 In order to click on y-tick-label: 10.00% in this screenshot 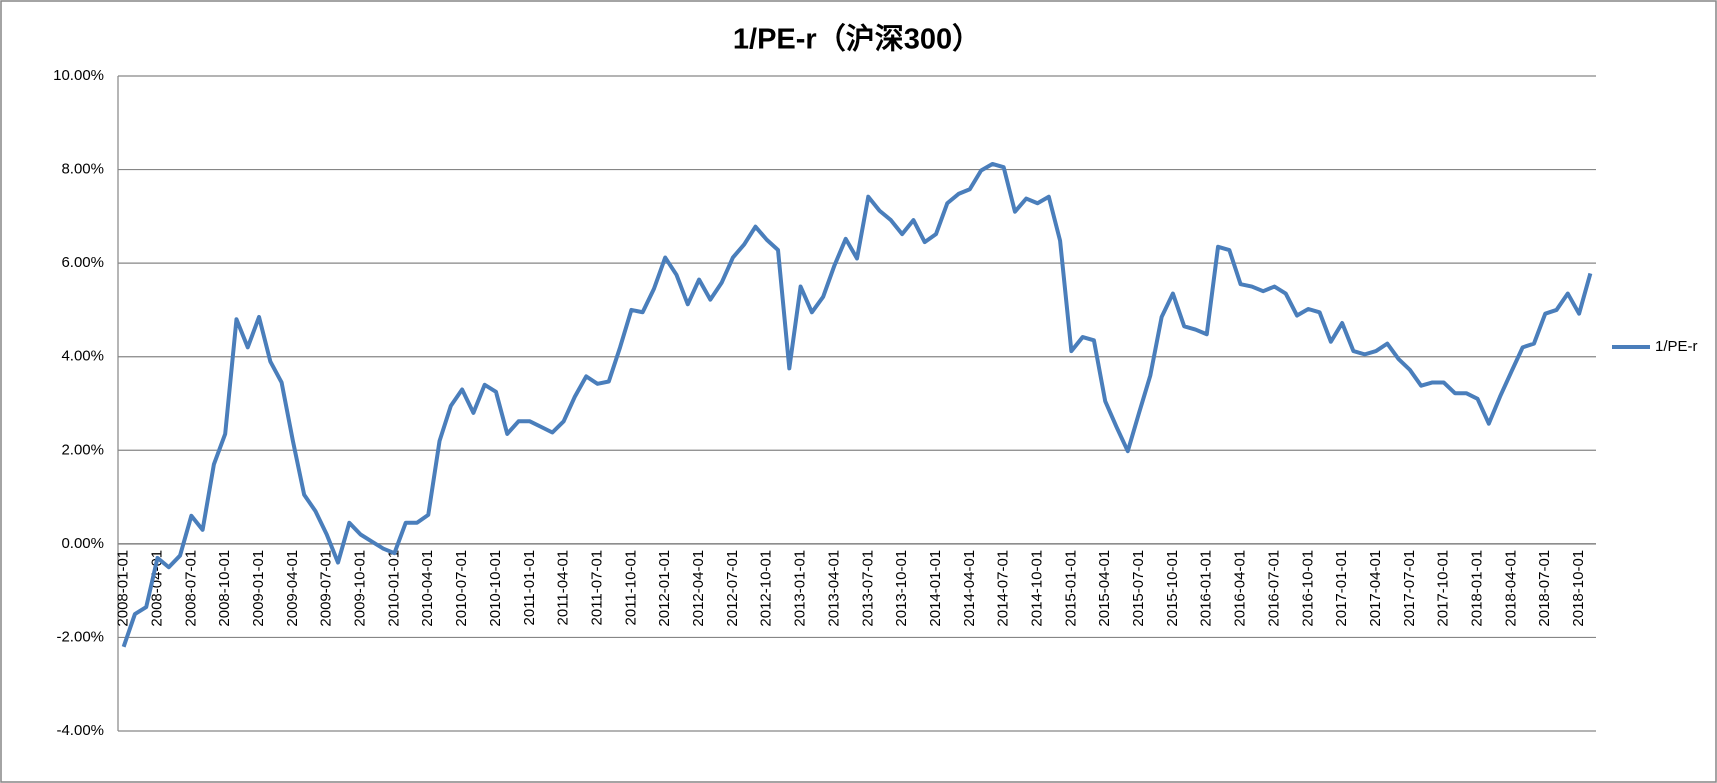, I will do `click(78, 75)`.